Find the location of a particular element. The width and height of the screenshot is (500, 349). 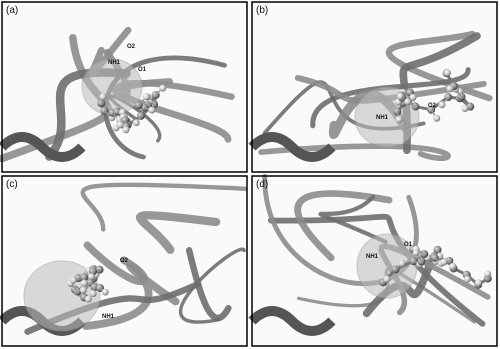

panel-label: (a) is located at coordinates (12, 10).